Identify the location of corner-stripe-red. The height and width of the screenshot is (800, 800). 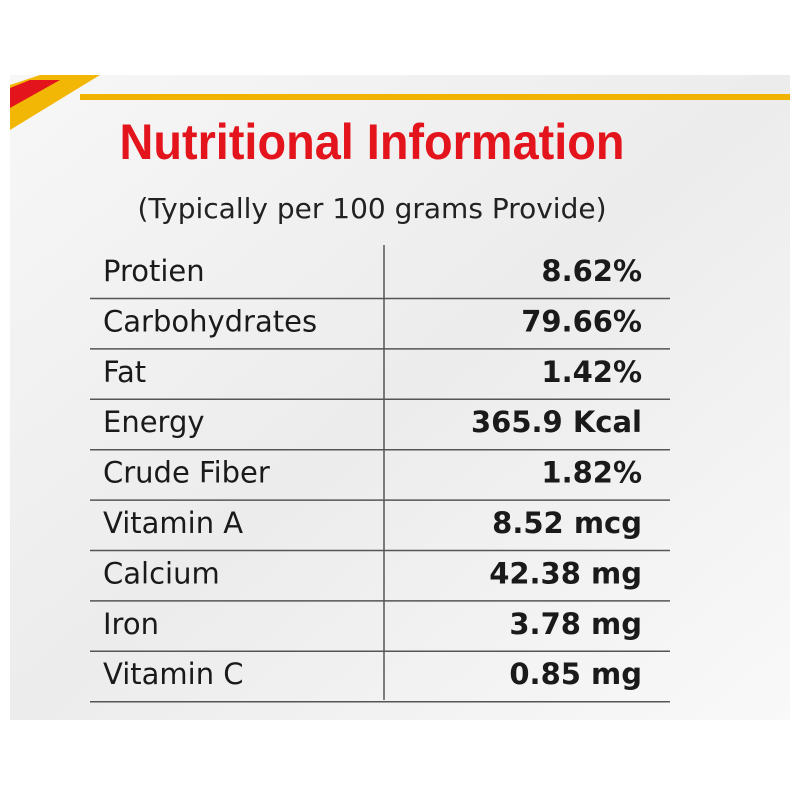
(35, 94).